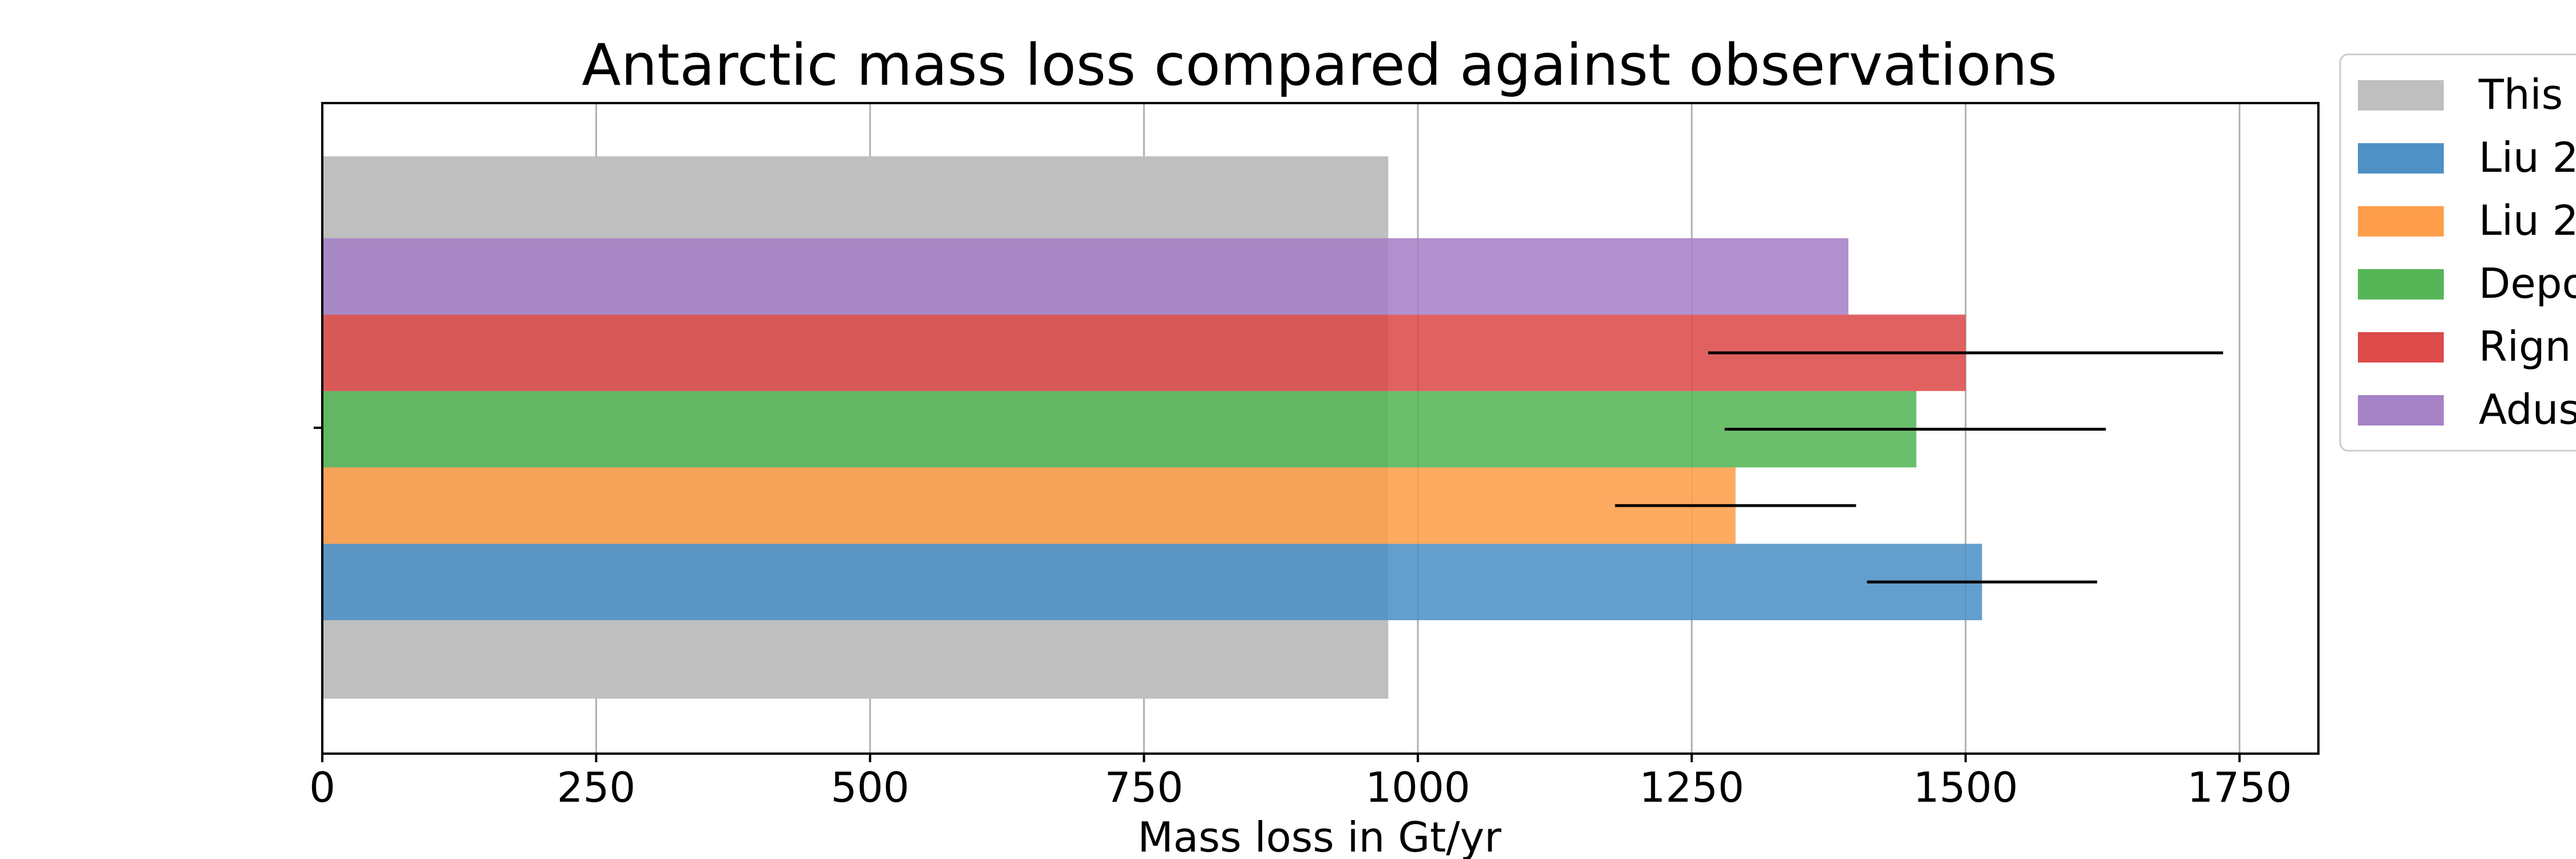 This screenshot has width=2576, height=859. Describe the element at coordinates (1965, 787) in the screenshot. I see `x-tick-label: 1500` at that location.